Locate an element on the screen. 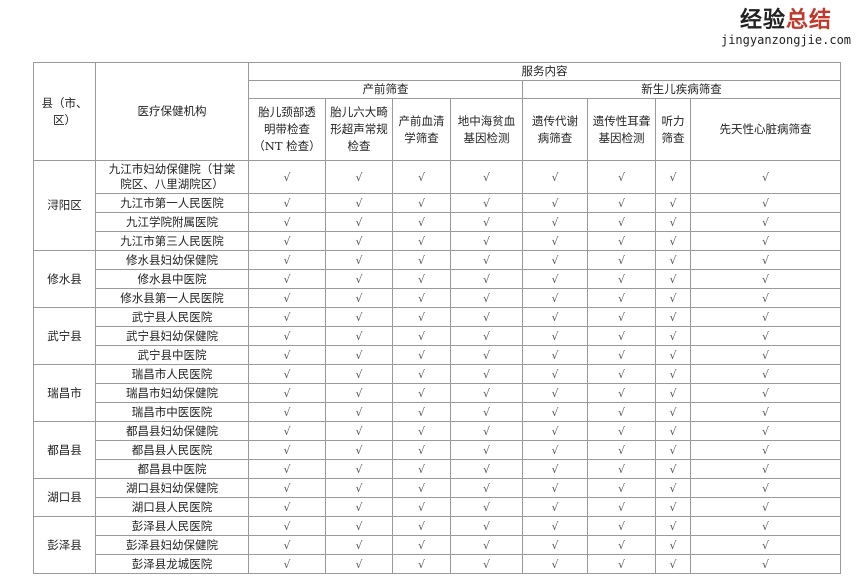  table-row: 武宁县妇幼保健院 √ √ √ √ √ √ √ √ is located at coordinates (437, 336).